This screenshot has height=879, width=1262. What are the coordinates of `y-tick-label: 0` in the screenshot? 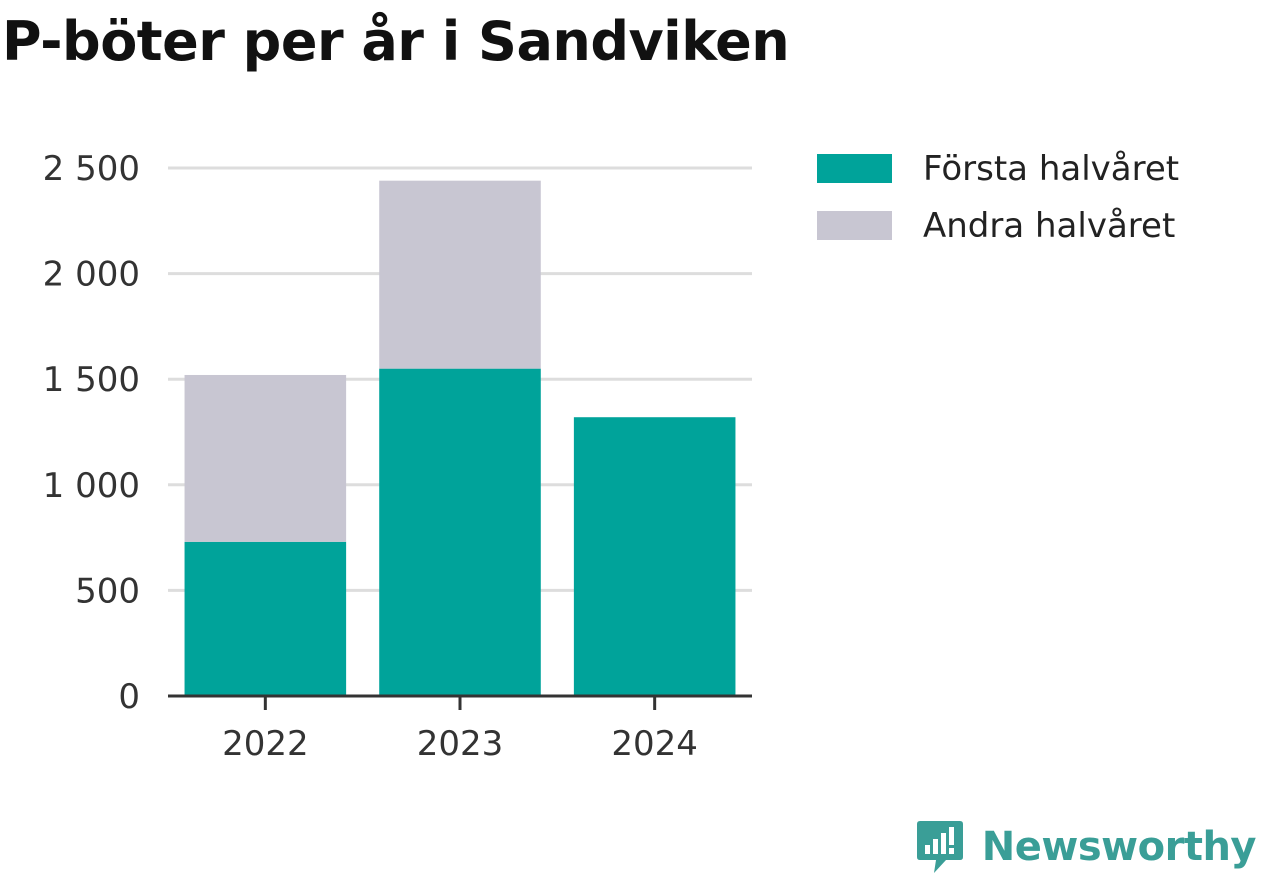 It's located at (129, 697).